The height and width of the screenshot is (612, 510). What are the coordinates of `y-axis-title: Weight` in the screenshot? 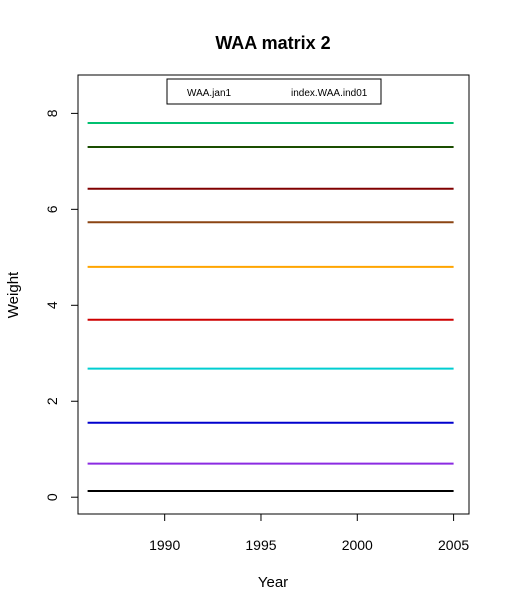 It's located at (13, 294).